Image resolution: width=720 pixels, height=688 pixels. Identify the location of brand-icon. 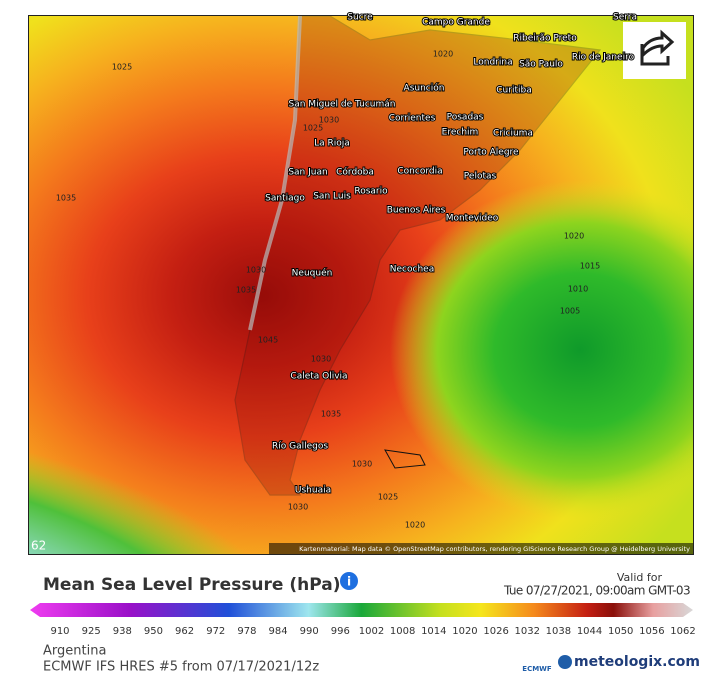
(565, 662).